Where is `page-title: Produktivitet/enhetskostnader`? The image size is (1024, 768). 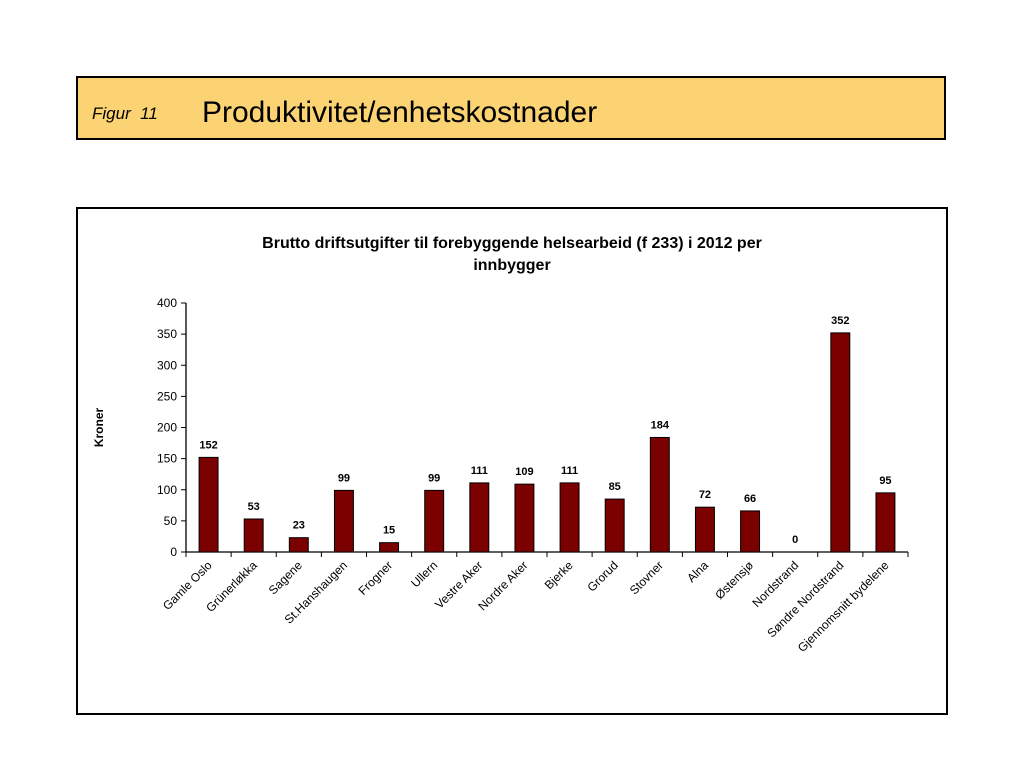 page-title: Produktivitet/enhetskostnader is located at coordinates (400, 112).